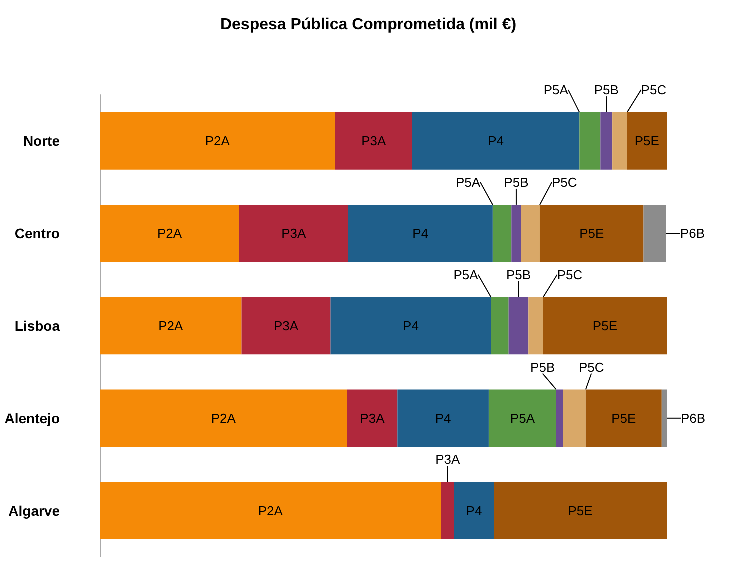 This screenshot has height=567, width=737. I want to click on series-label: P6B, so click(693, 234).